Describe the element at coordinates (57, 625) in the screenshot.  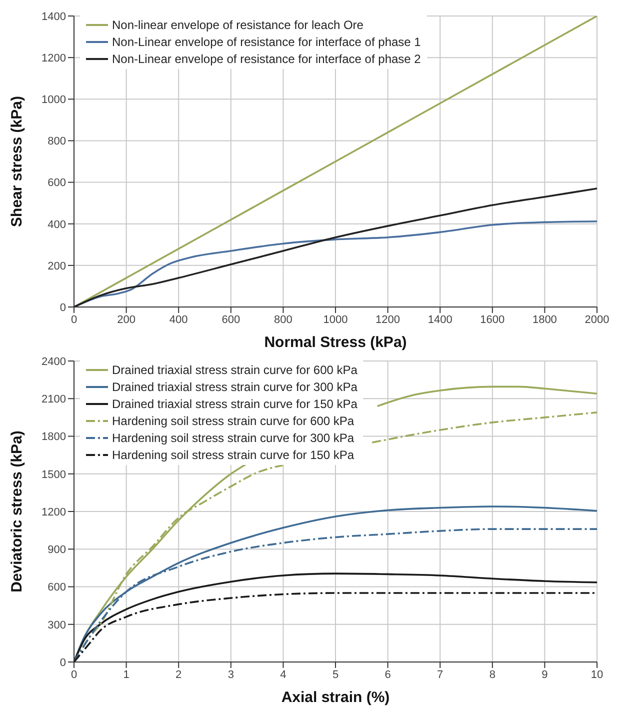
I see `y-tick-label: 300` at that location.